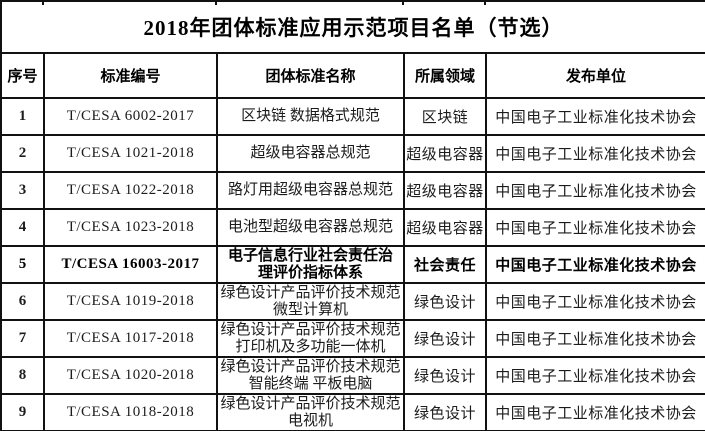 This screenshot has height=431, width=705. I want to click on table-title-row: 2018年团体标准应用示范项目名单（节选）, so click(352, 27).